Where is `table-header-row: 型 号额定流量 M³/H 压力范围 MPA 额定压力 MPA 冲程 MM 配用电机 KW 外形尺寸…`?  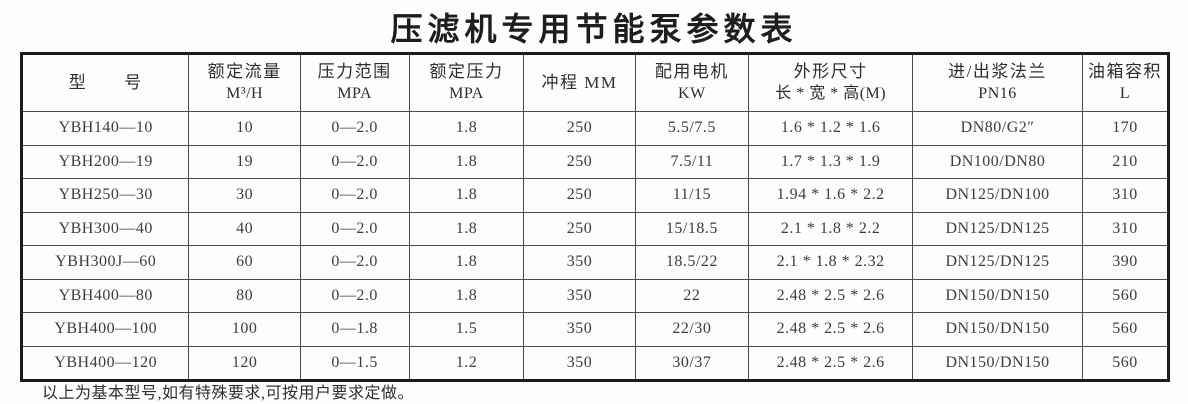 table-header-row: 型 号额定流量 M³/H 压力范围 MPA 额定压力 MPA 冲程 MM 配用电机 KW 外形尺寸… is located at coordinates (595, 82).